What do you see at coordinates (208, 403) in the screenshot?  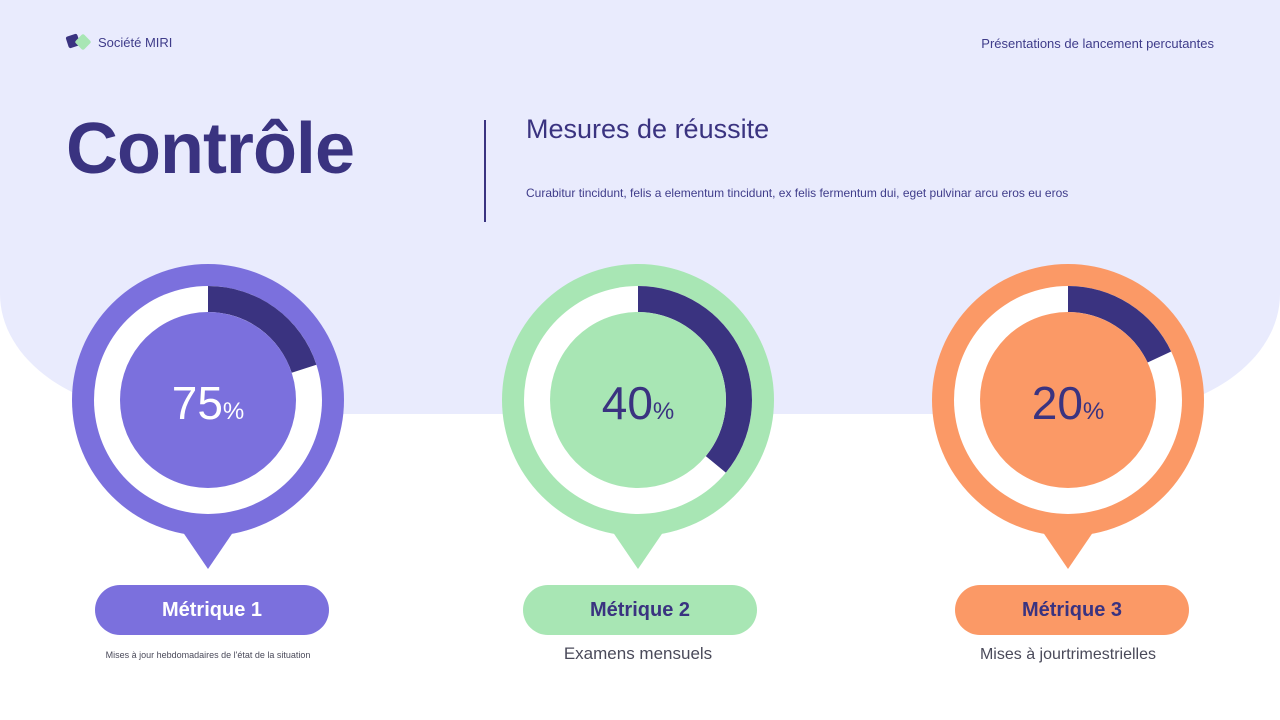 I see `metric-value-1: 75%` at bounding box center [208, 403].